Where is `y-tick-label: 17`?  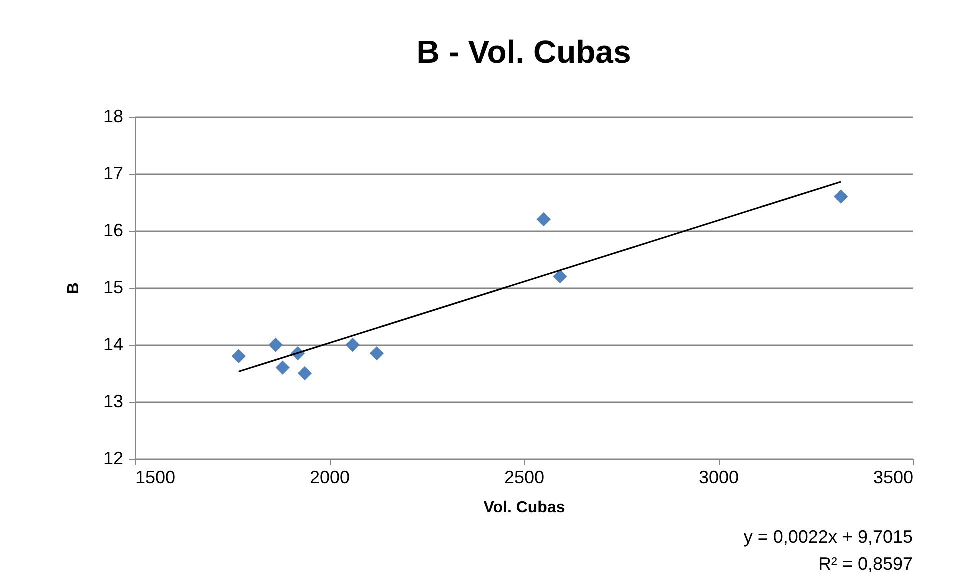
y-tick-label: 17 is located at coordinates (113, 174).